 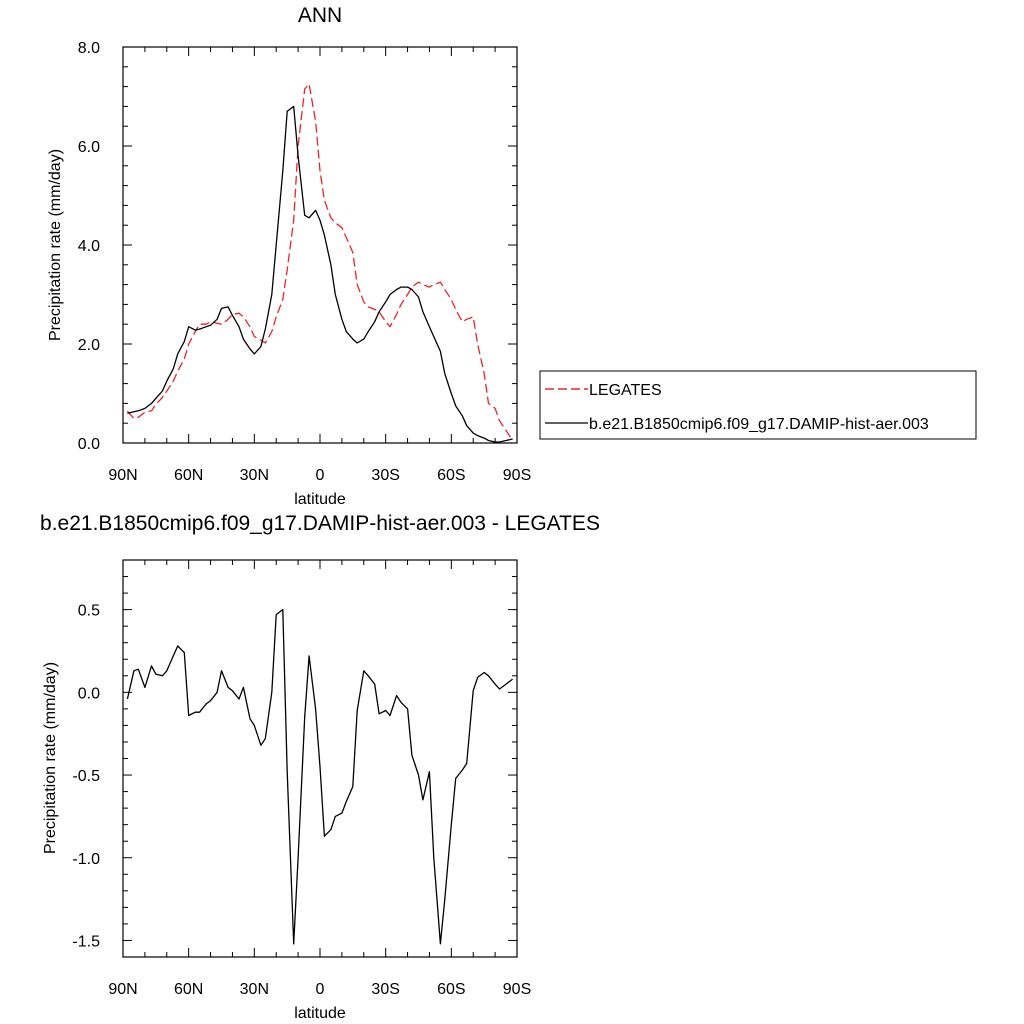 I want to click on series-line-difference, so click(x=319, y=776).